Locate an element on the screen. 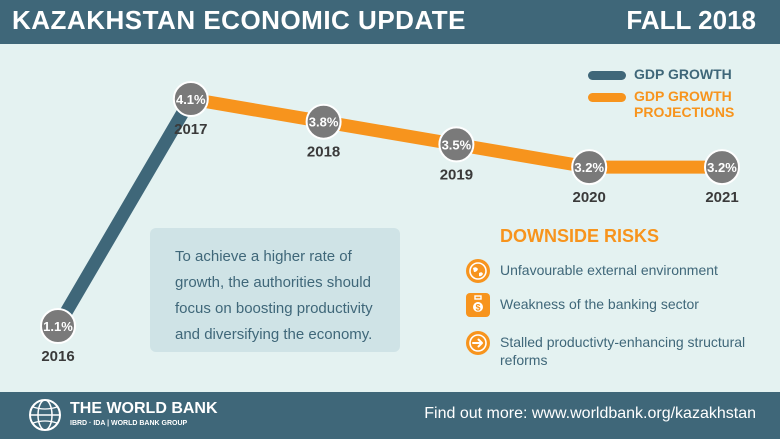  x-tick-label-2019: 2019 is located at coordinates (456, 174).